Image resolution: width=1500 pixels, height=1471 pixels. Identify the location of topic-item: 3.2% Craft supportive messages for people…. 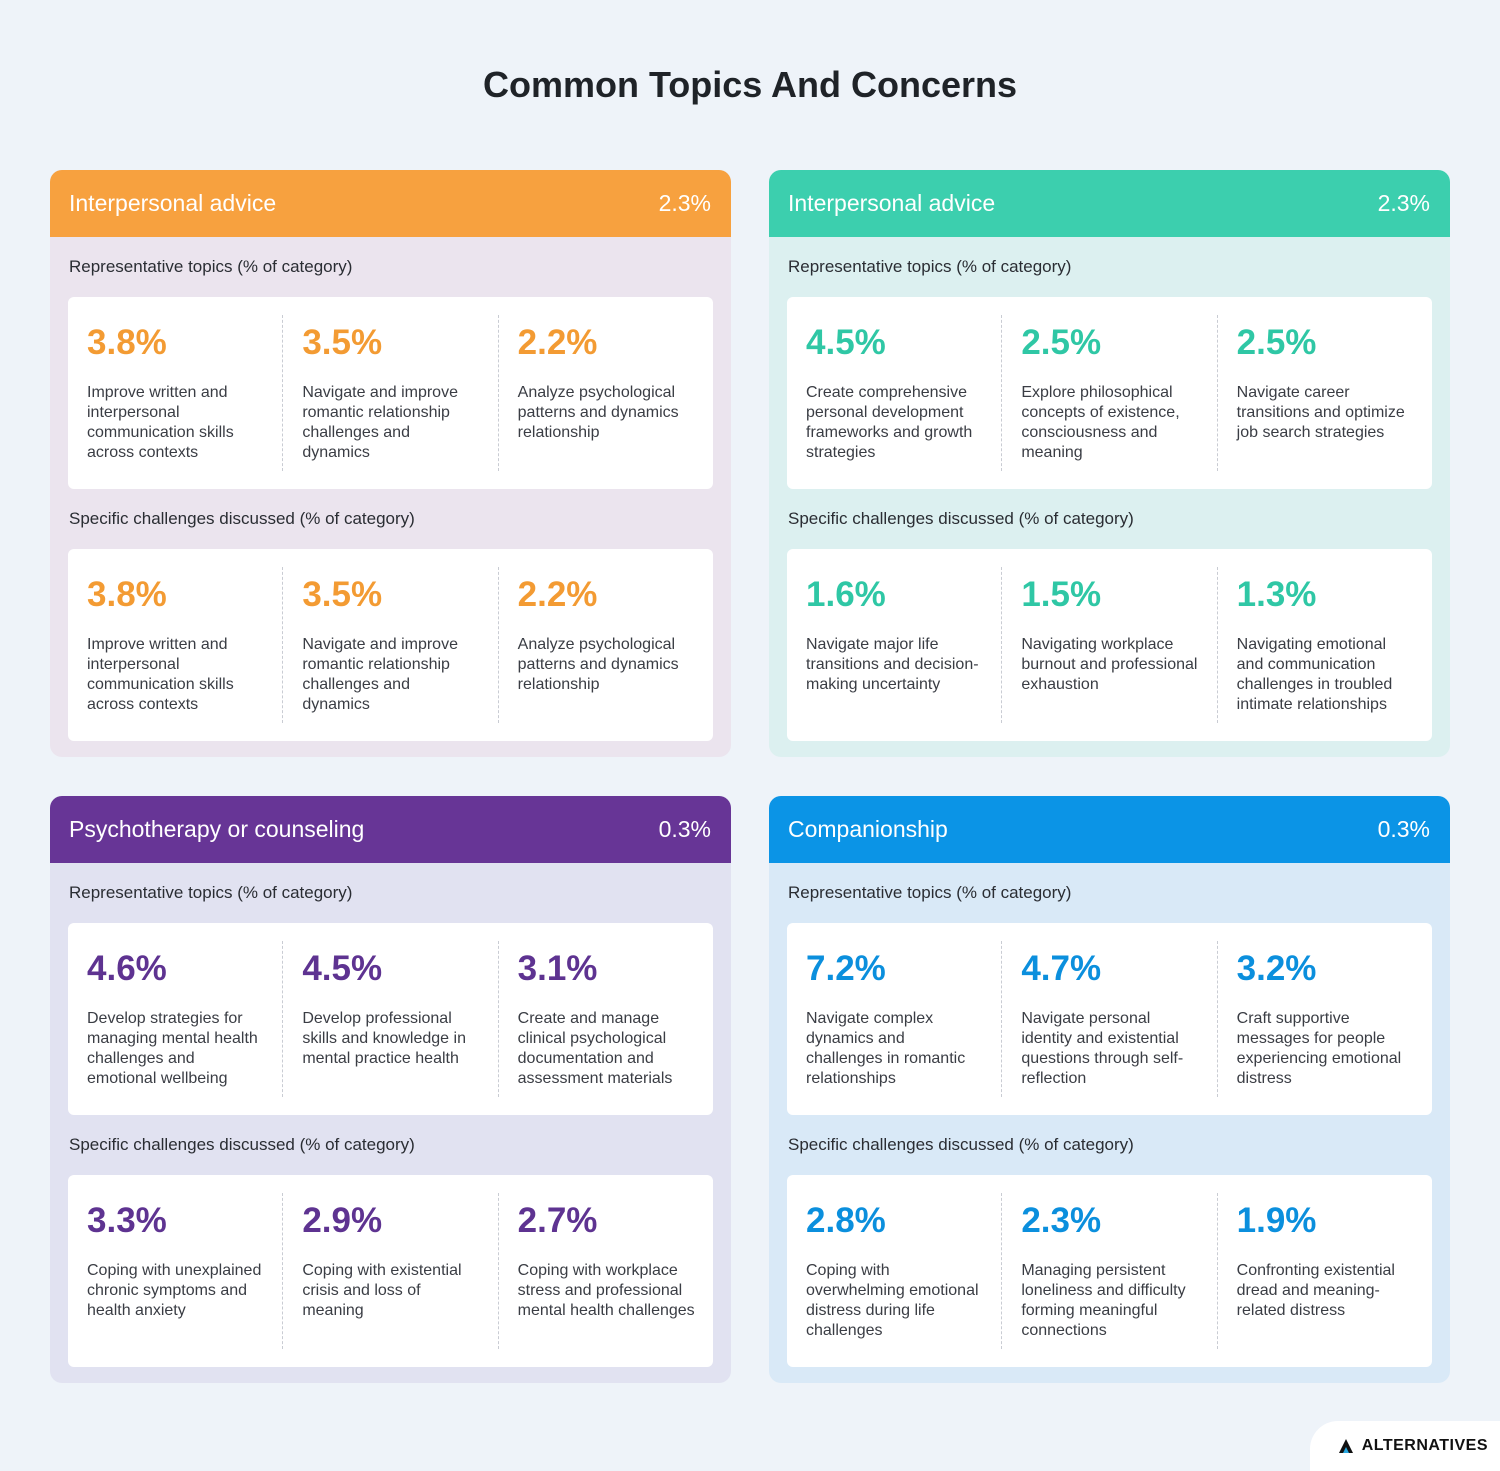
(1324, 1019).